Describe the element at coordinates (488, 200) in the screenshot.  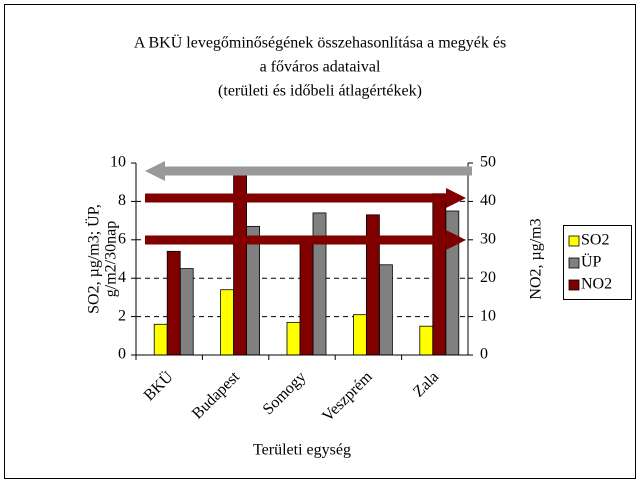
I see `y2-tick-label: 40` at that location.